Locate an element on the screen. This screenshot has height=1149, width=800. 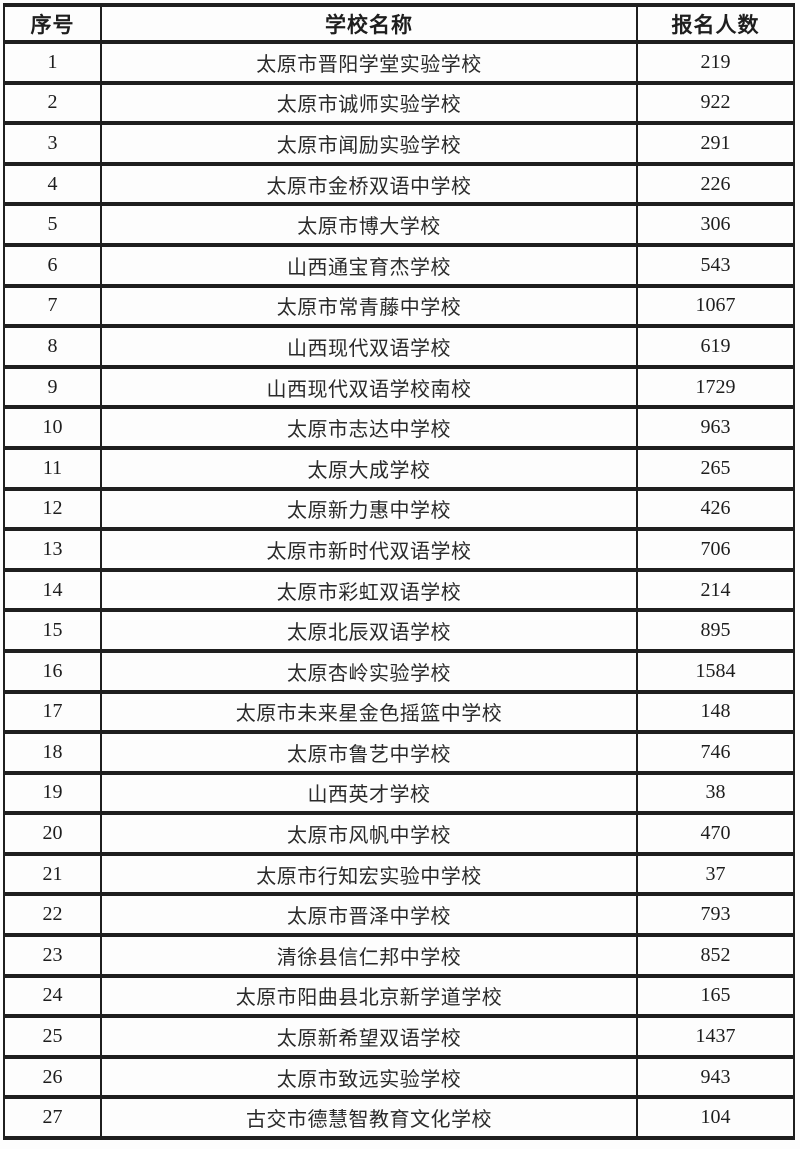
table-row: 8 山西现代双语学校 619 is located at coordinates (399, 346).